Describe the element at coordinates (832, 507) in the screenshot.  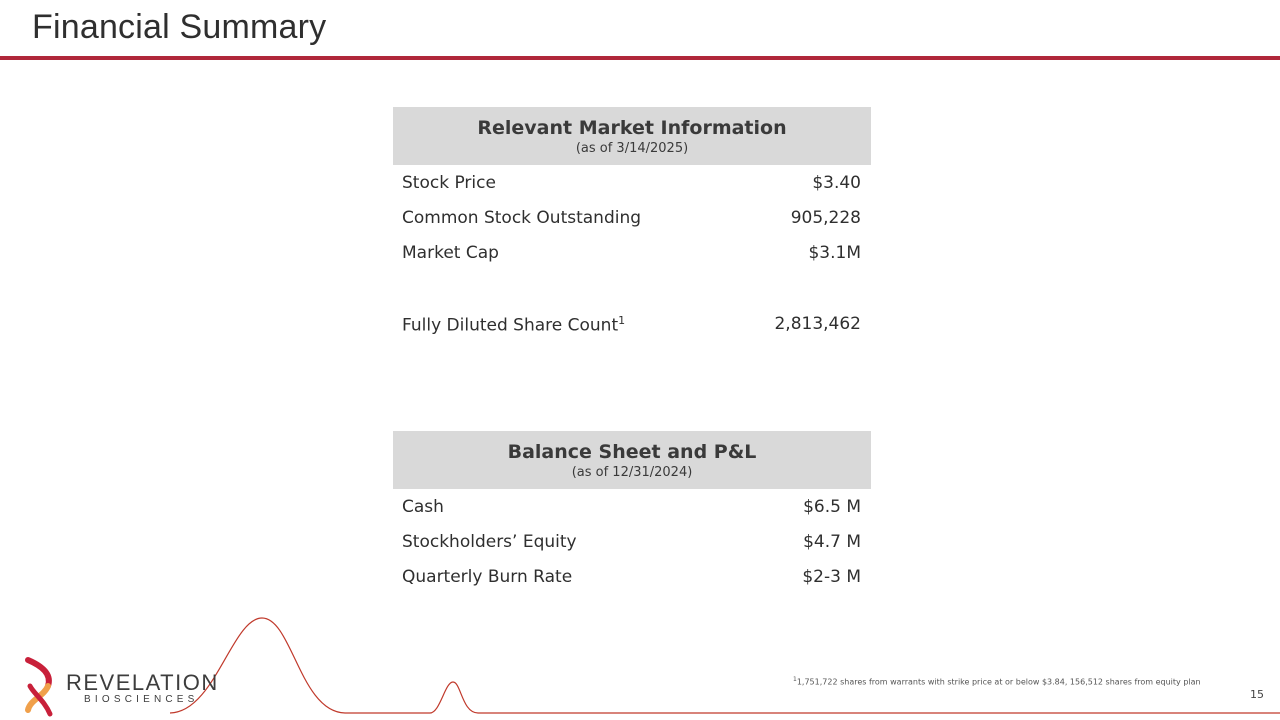
I see `row-value: $6.5 M` at that location.